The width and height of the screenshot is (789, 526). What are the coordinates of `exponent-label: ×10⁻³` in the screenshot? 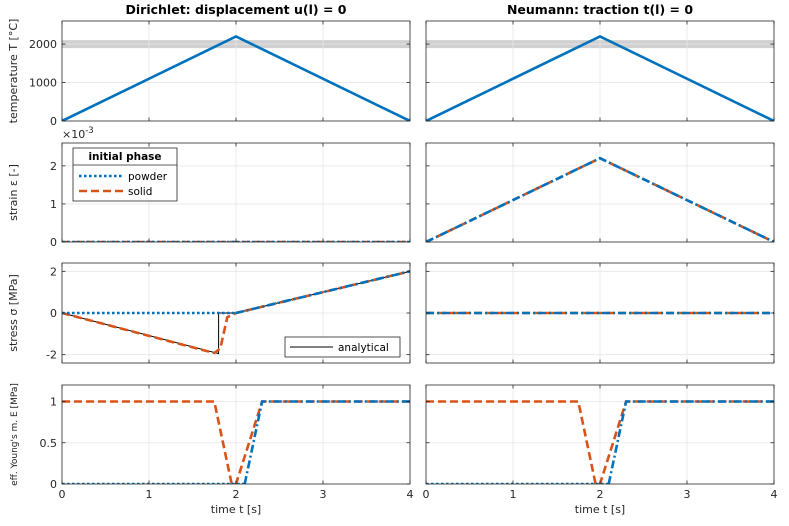 It's located at (78, 133).